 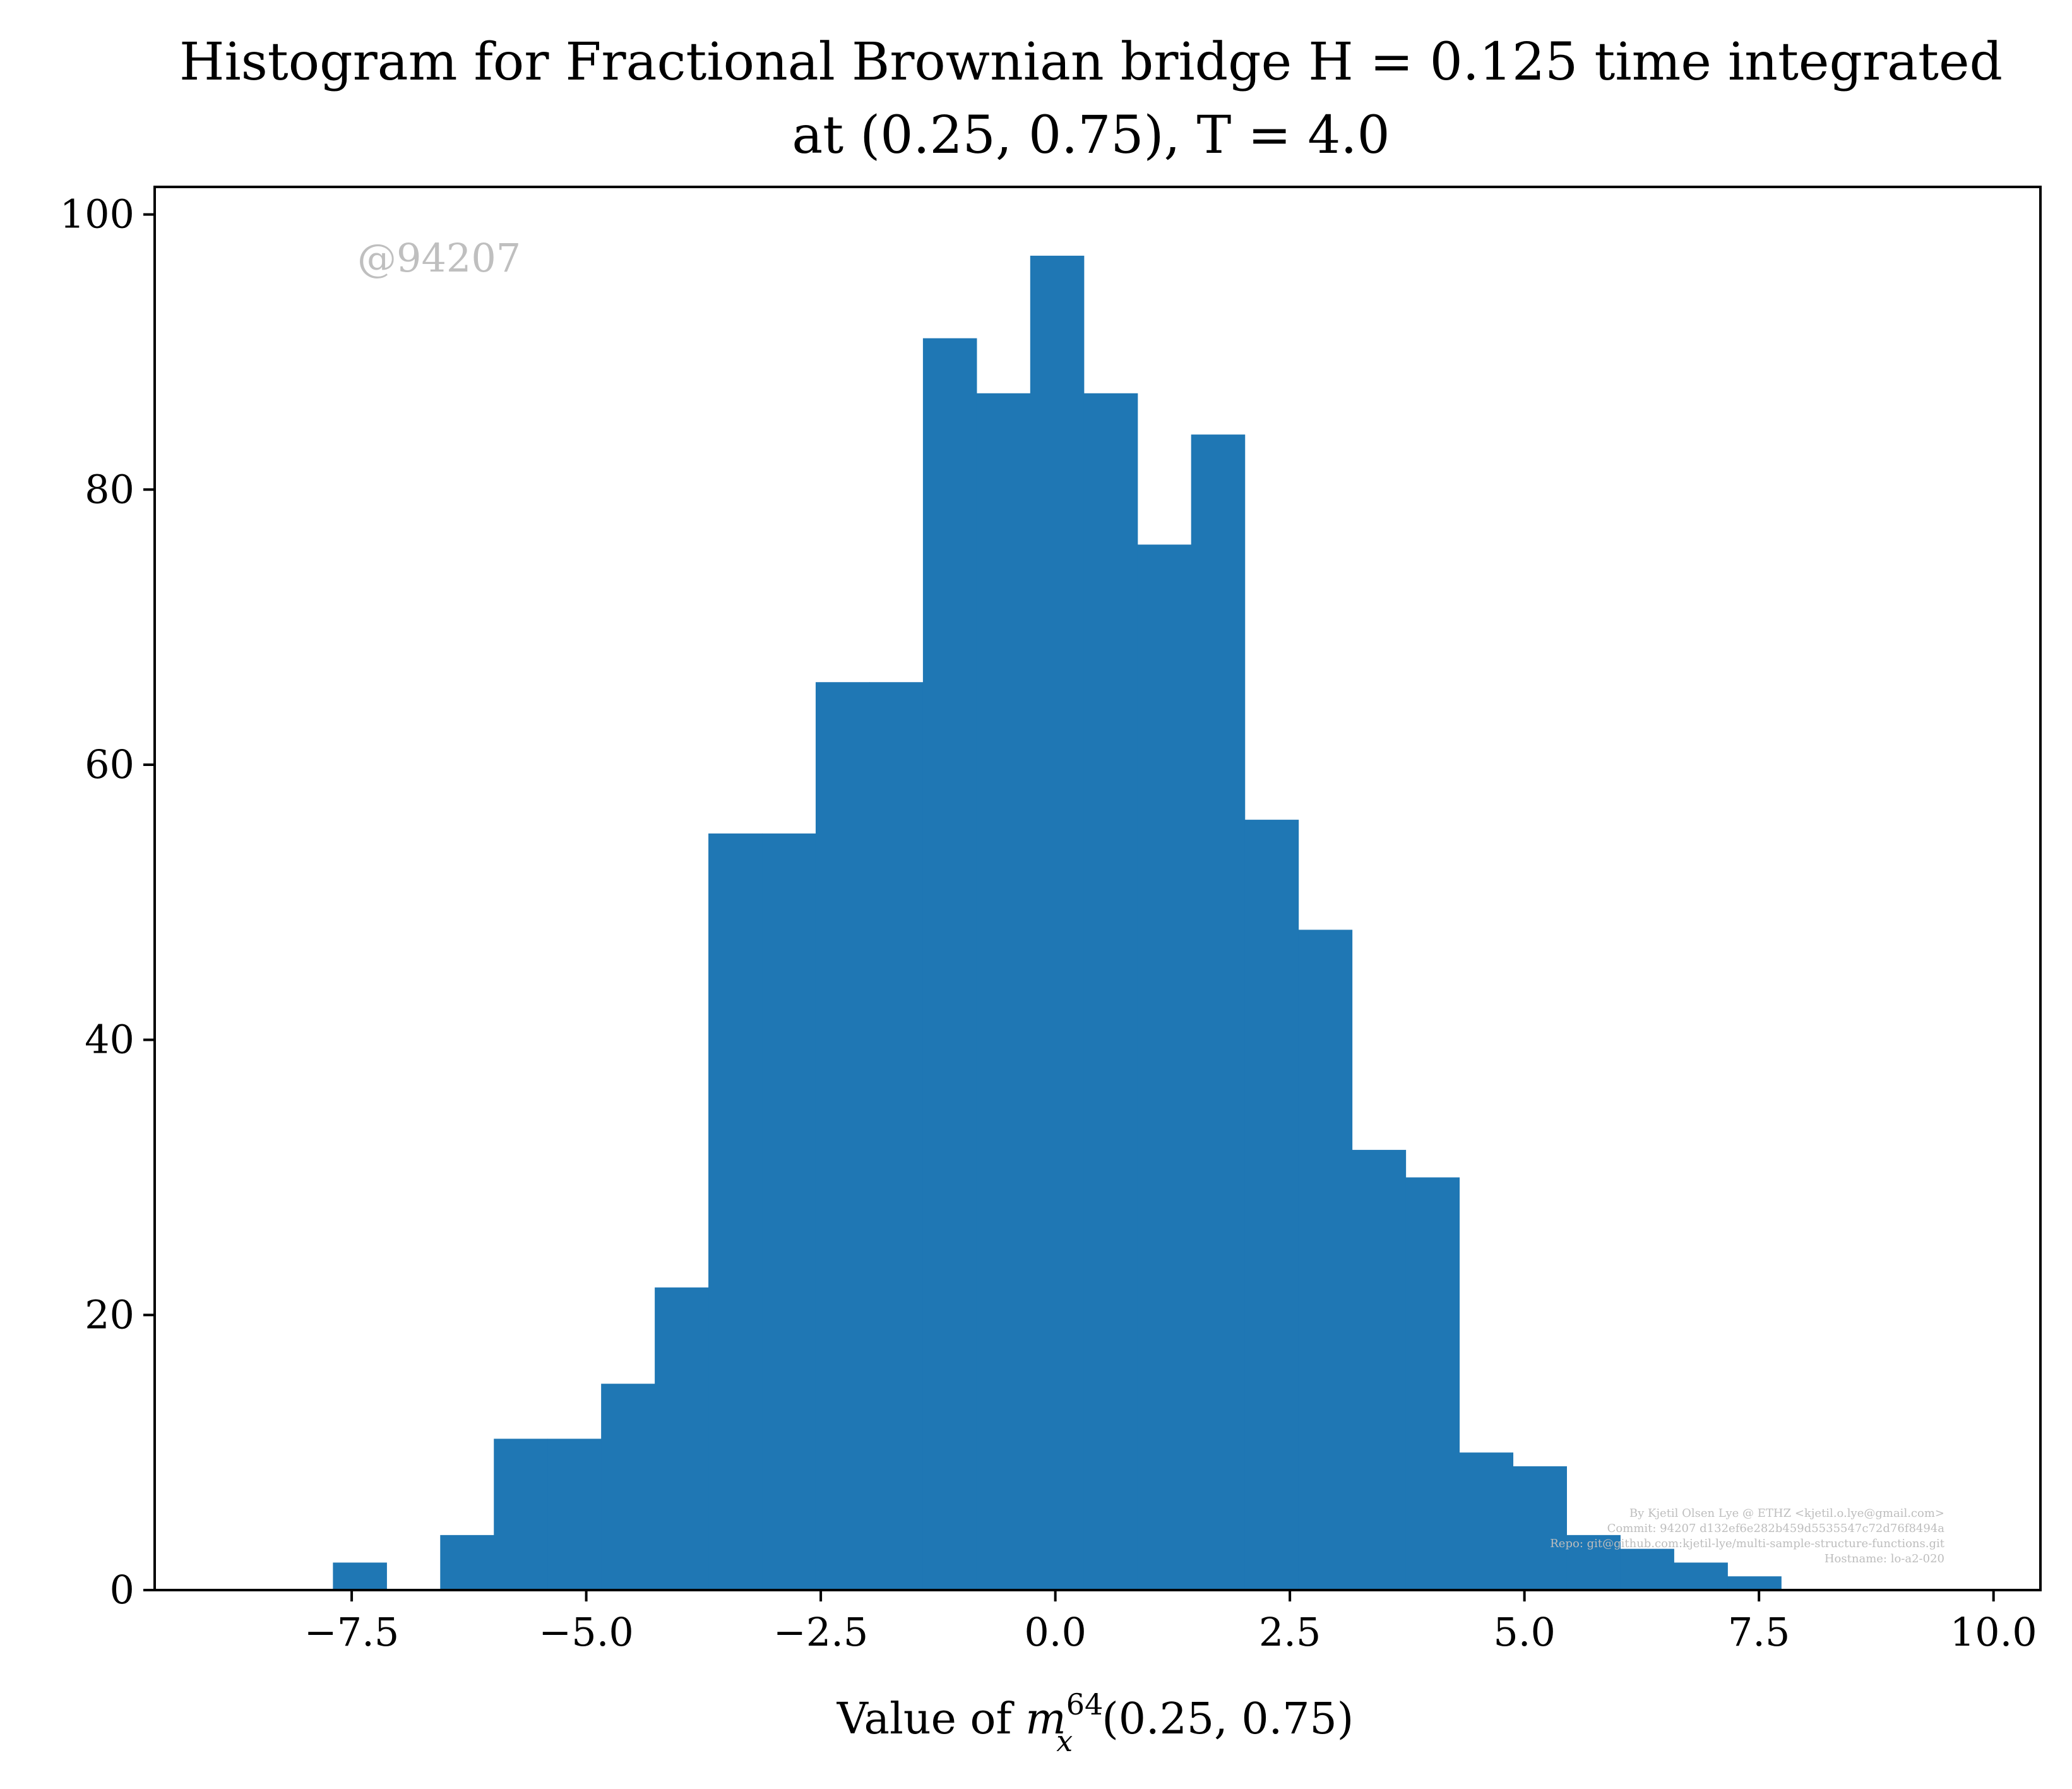 I want to click on x-tick-label: 0.0, so click(x=1055, y=1632).